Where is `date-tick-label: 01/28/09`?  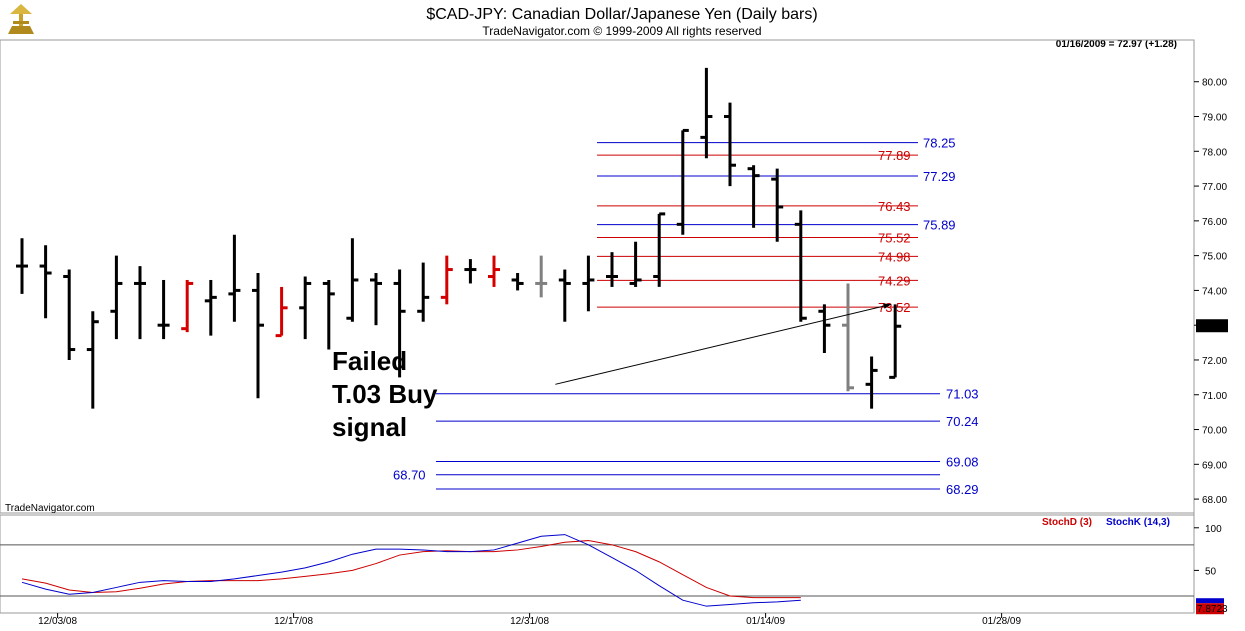
date-tick-label: 01/28/09 is located at coordinates (1001, 621).